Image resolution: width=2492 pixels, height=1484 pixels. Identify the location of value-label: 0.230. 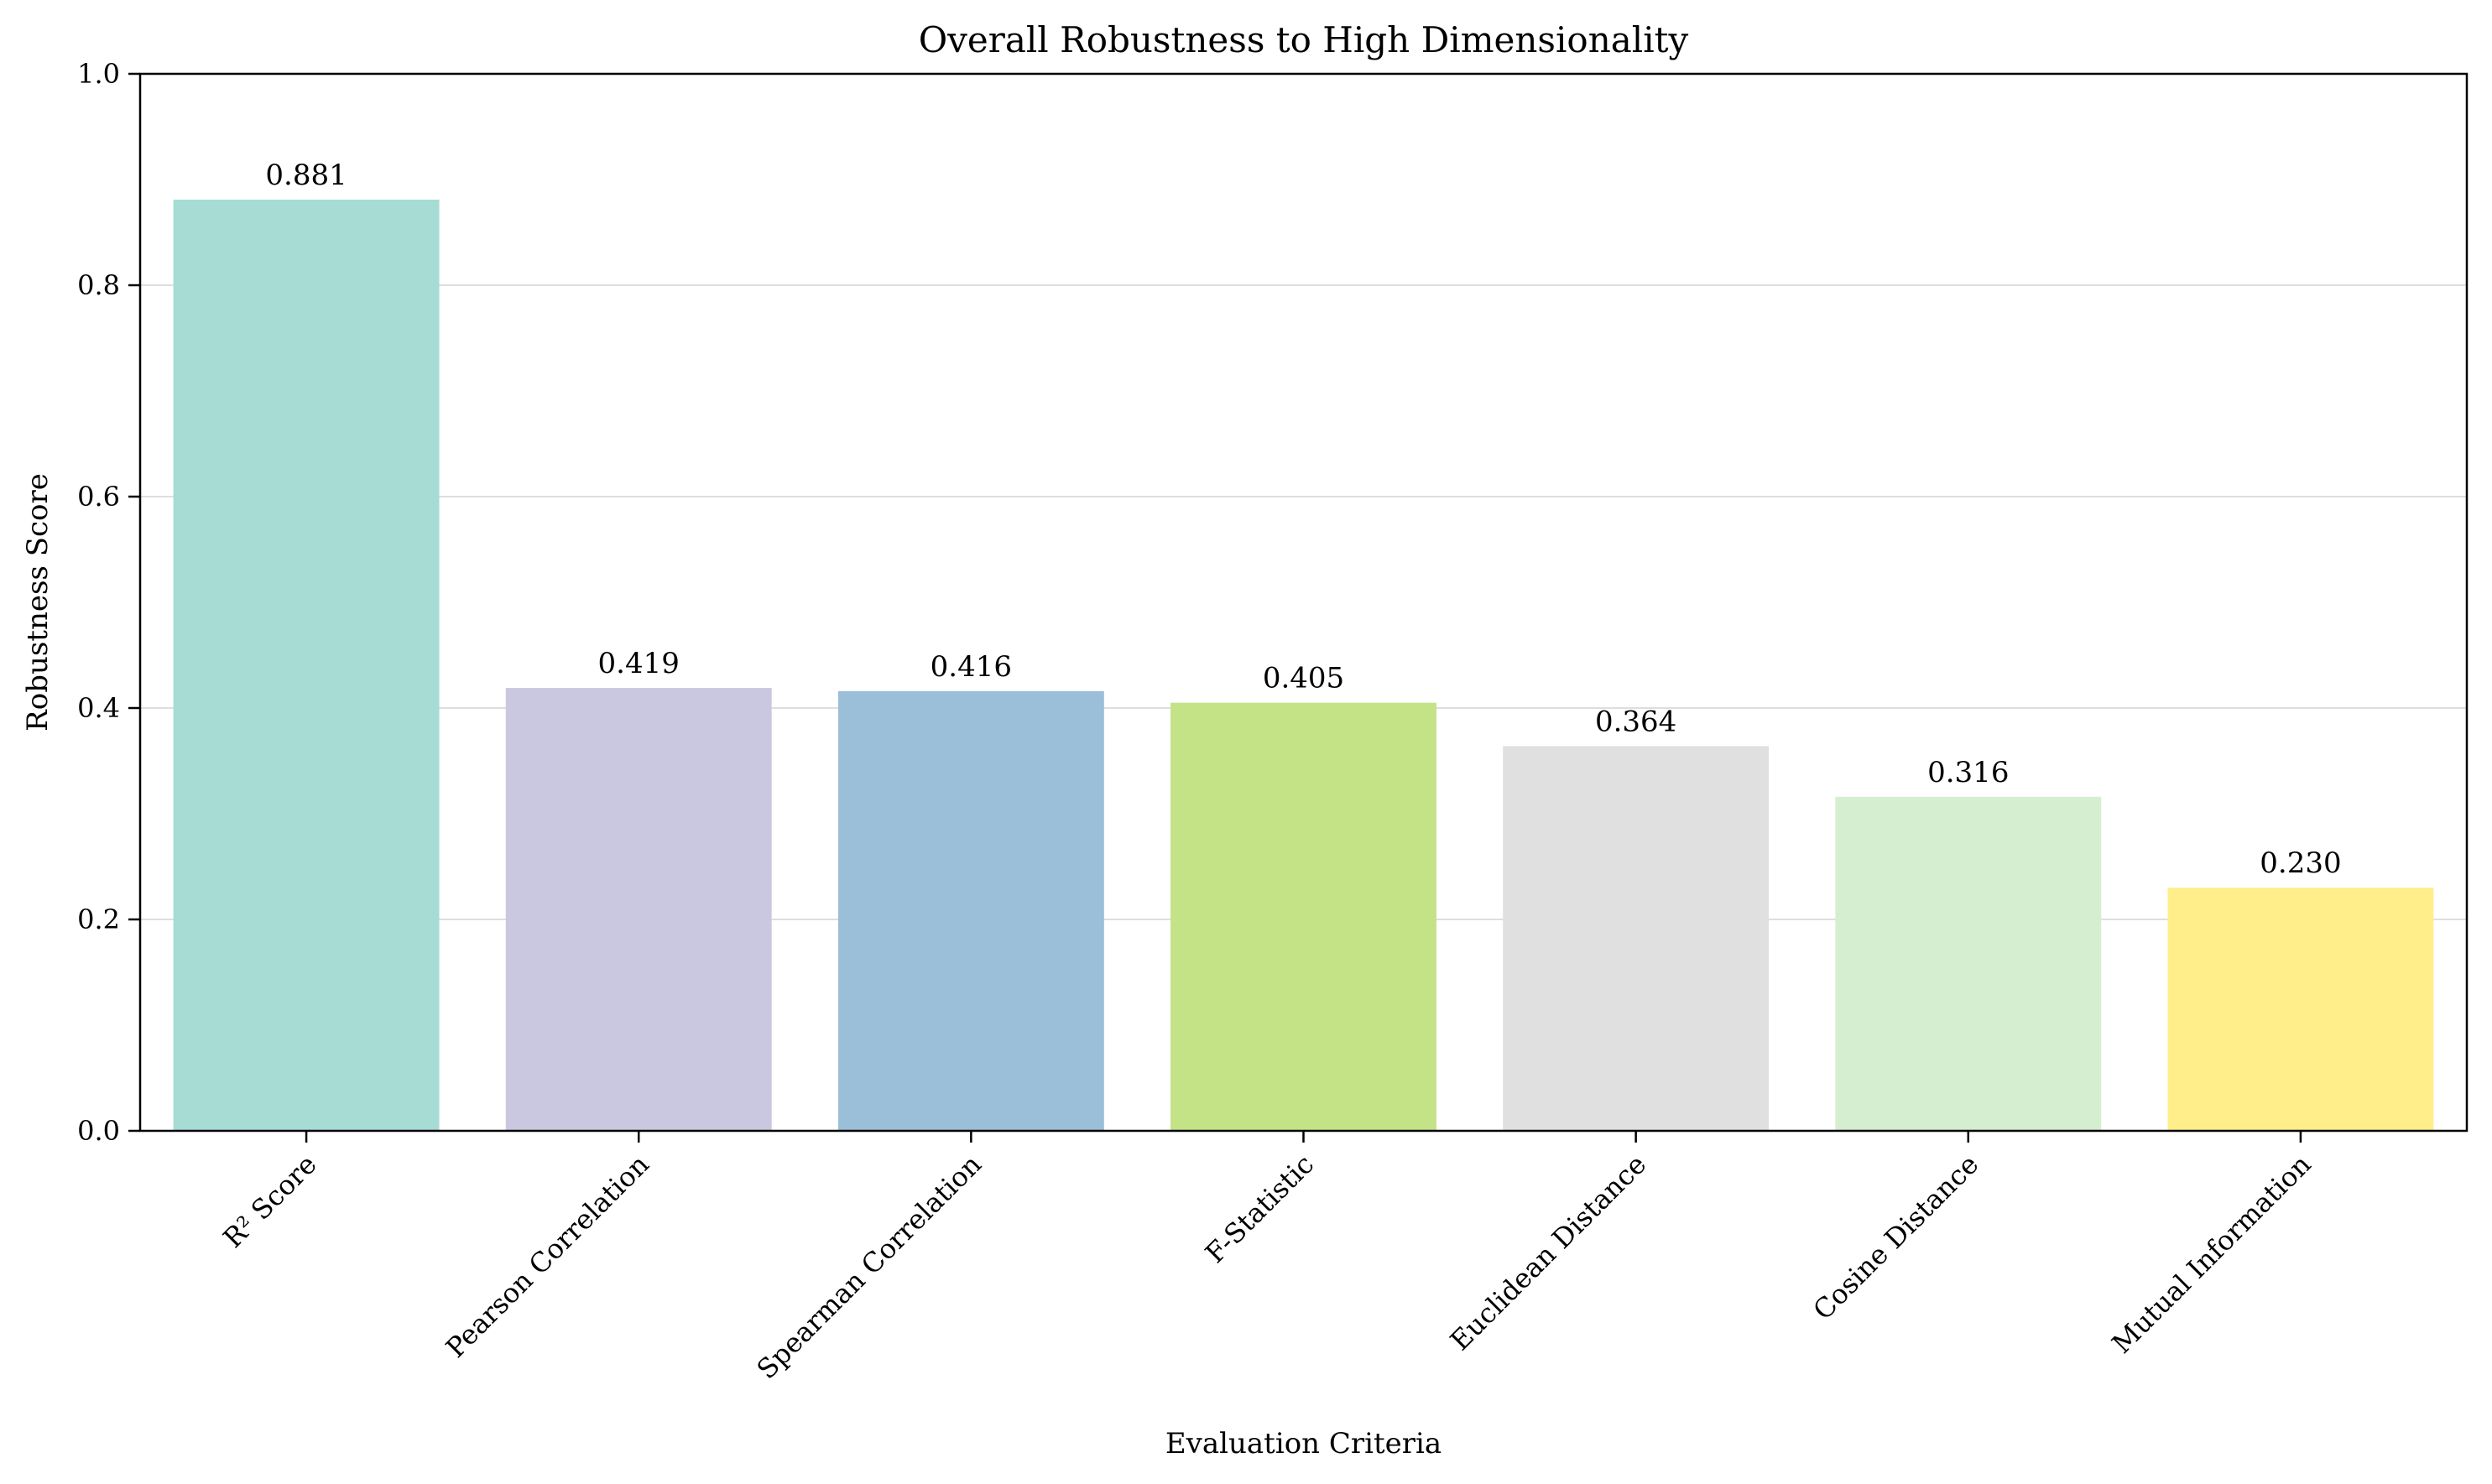
(2300, 863).